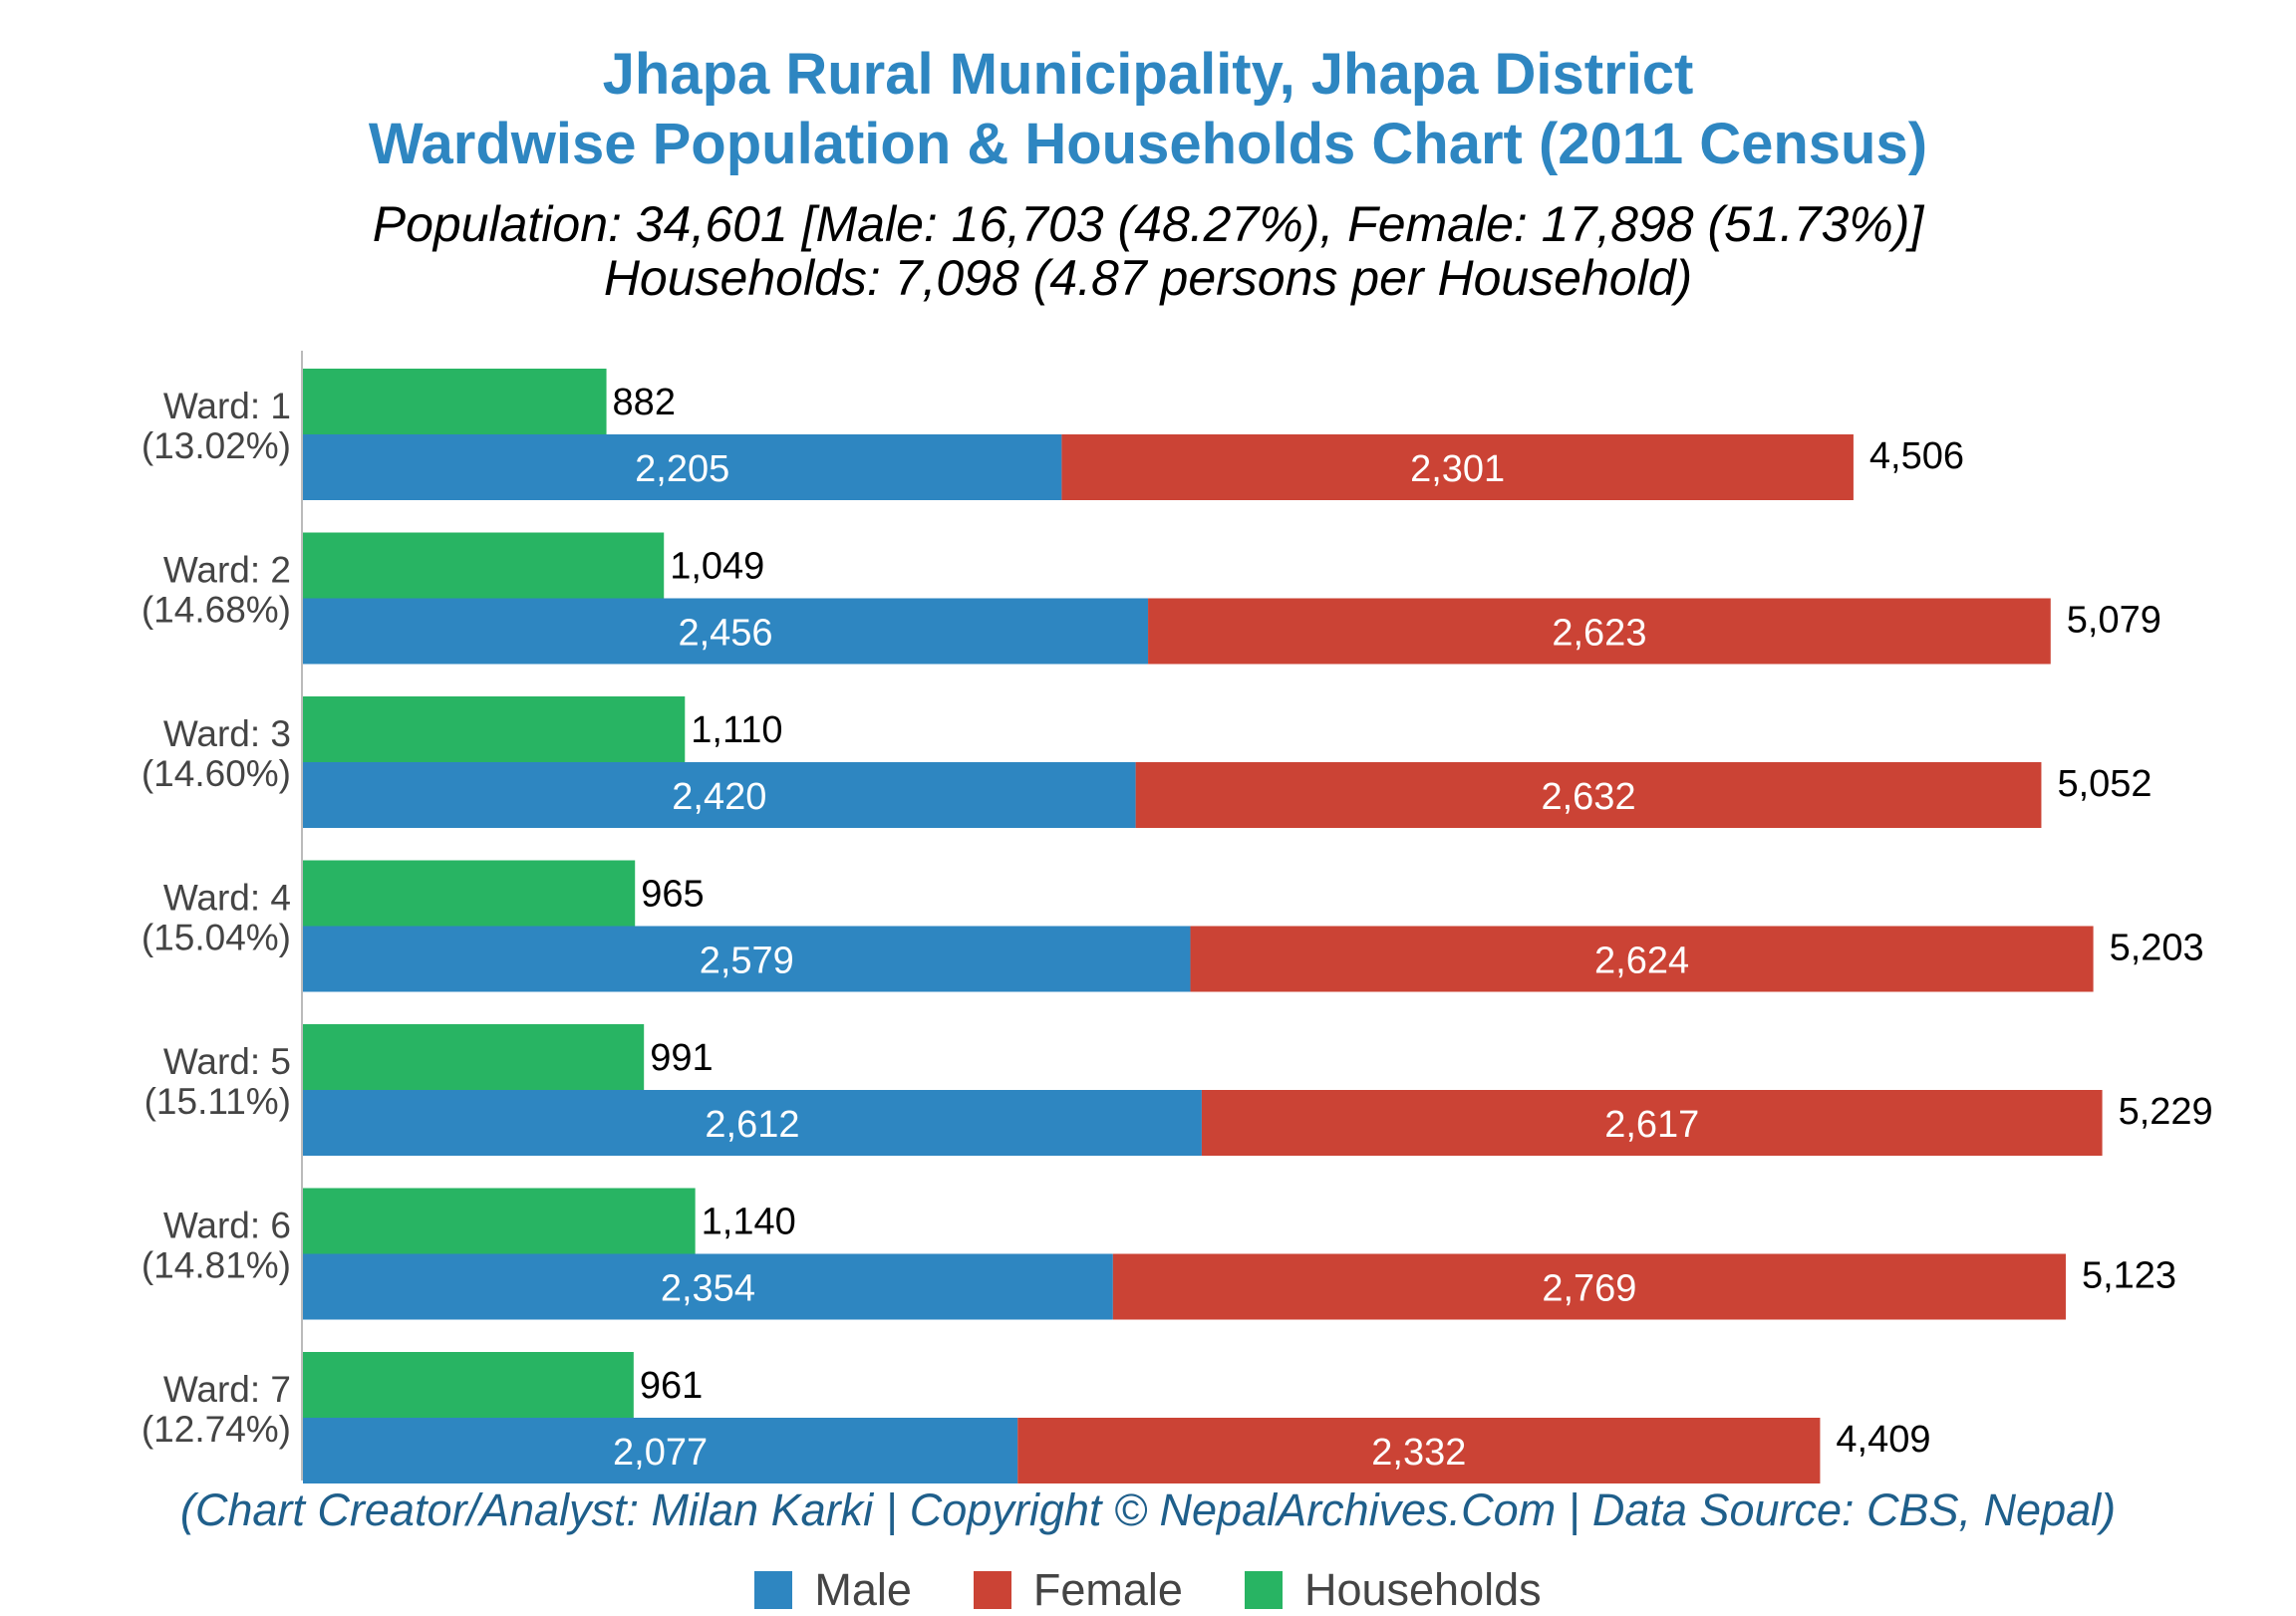 The height and width of the screenshot is (1616, 2296). What do you see at coordinates (227, 570) in the screenshot?
I see `ward-label: Ward: 2` at bounding box center [227, 570].